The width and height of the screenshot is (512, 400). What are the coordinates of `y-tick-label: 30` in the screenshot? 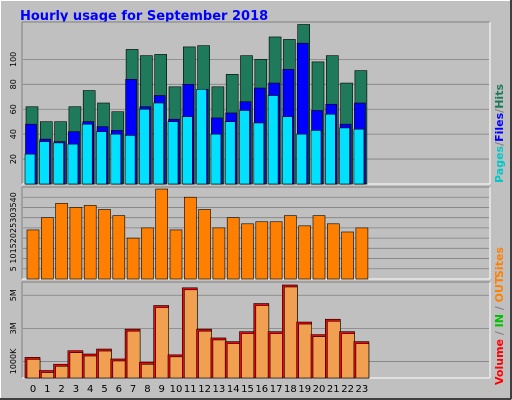 It's located at (13, 218).